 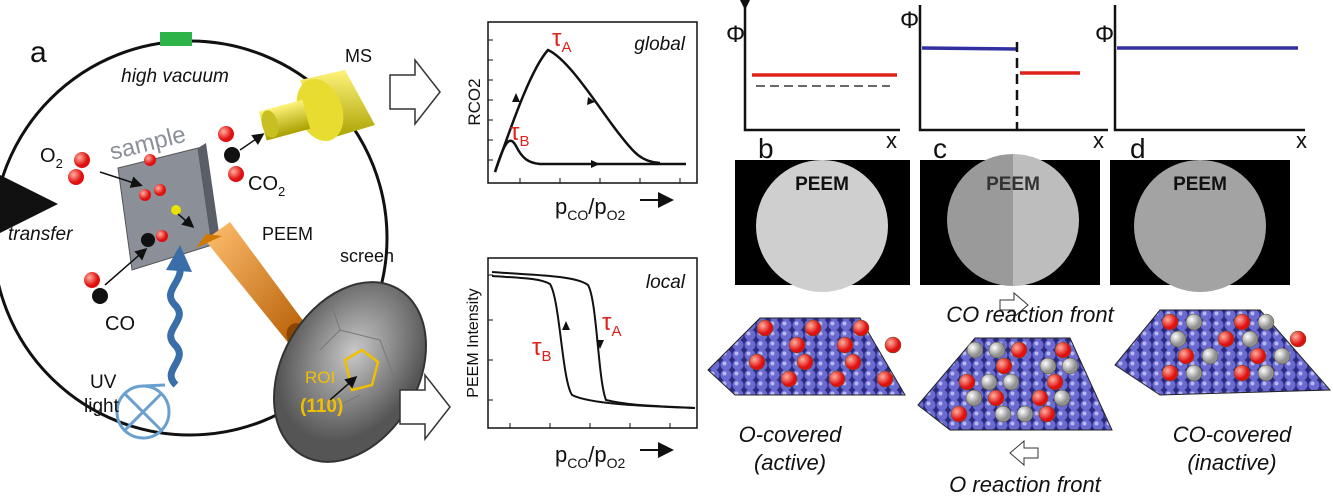 I want to click on label: light, so click(x=102, y=406).